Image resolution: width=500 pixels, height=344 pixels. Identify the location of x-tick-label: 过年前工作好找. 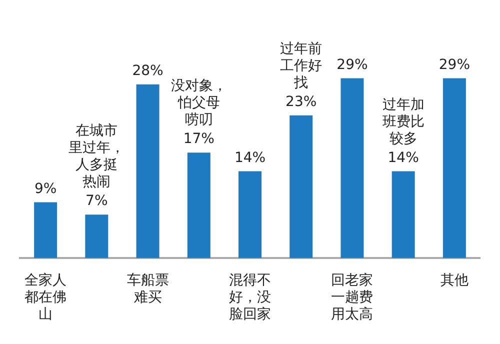
(301, 66).